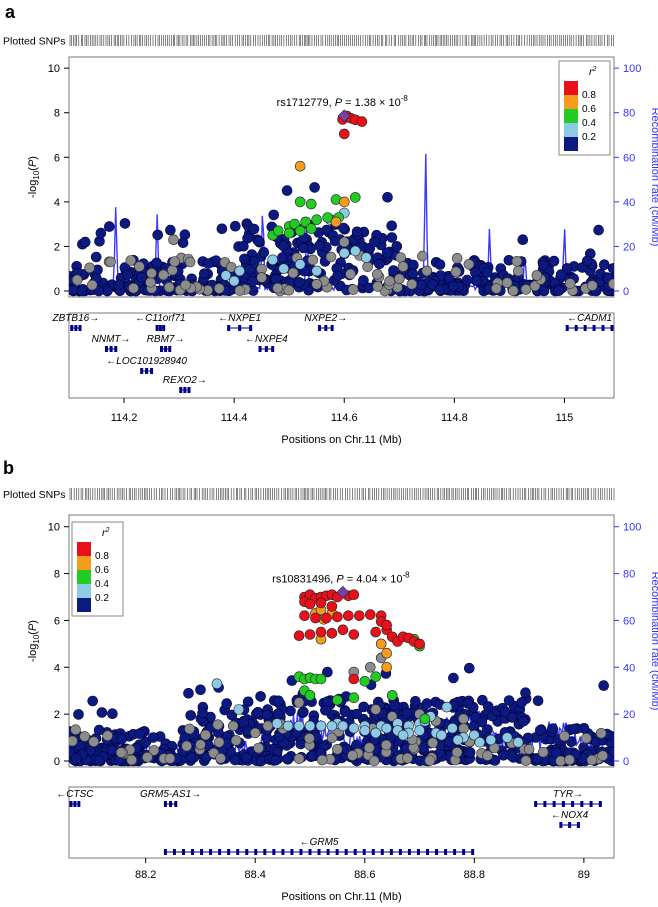 This screenshot has height=907, width=658. Describe the element at coordinates (75, 798) in the screenshot. I see `gene-ctsc: ←CTSC` at that location.